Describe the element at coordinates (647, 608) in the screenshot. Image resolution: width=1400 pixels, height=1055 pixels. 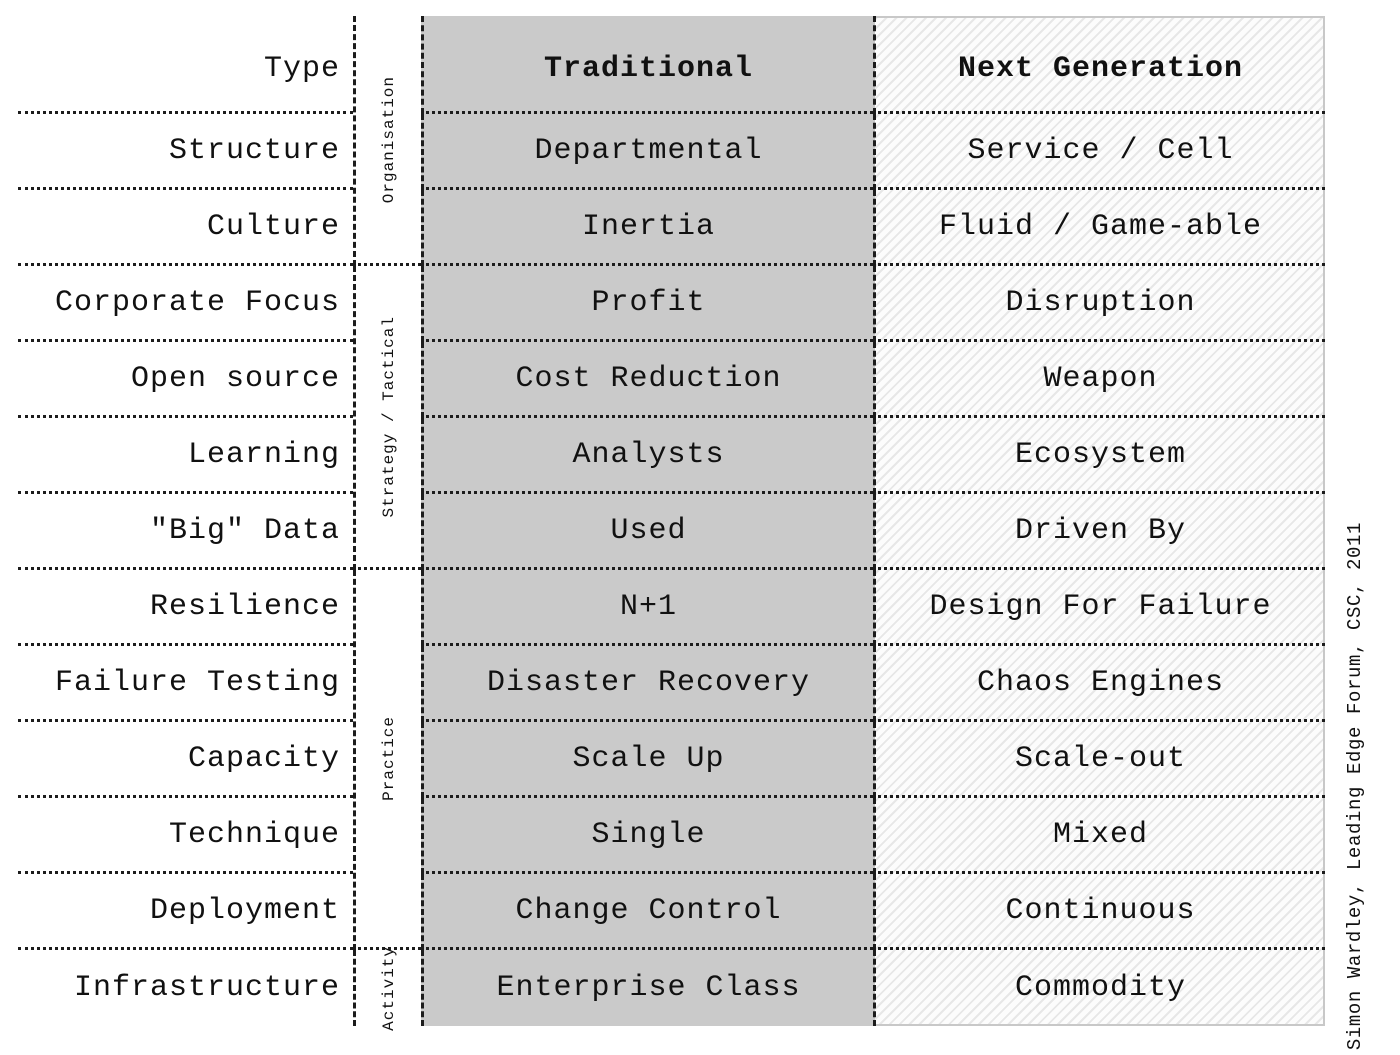
I see `traditional-cell: N+1` at that location.